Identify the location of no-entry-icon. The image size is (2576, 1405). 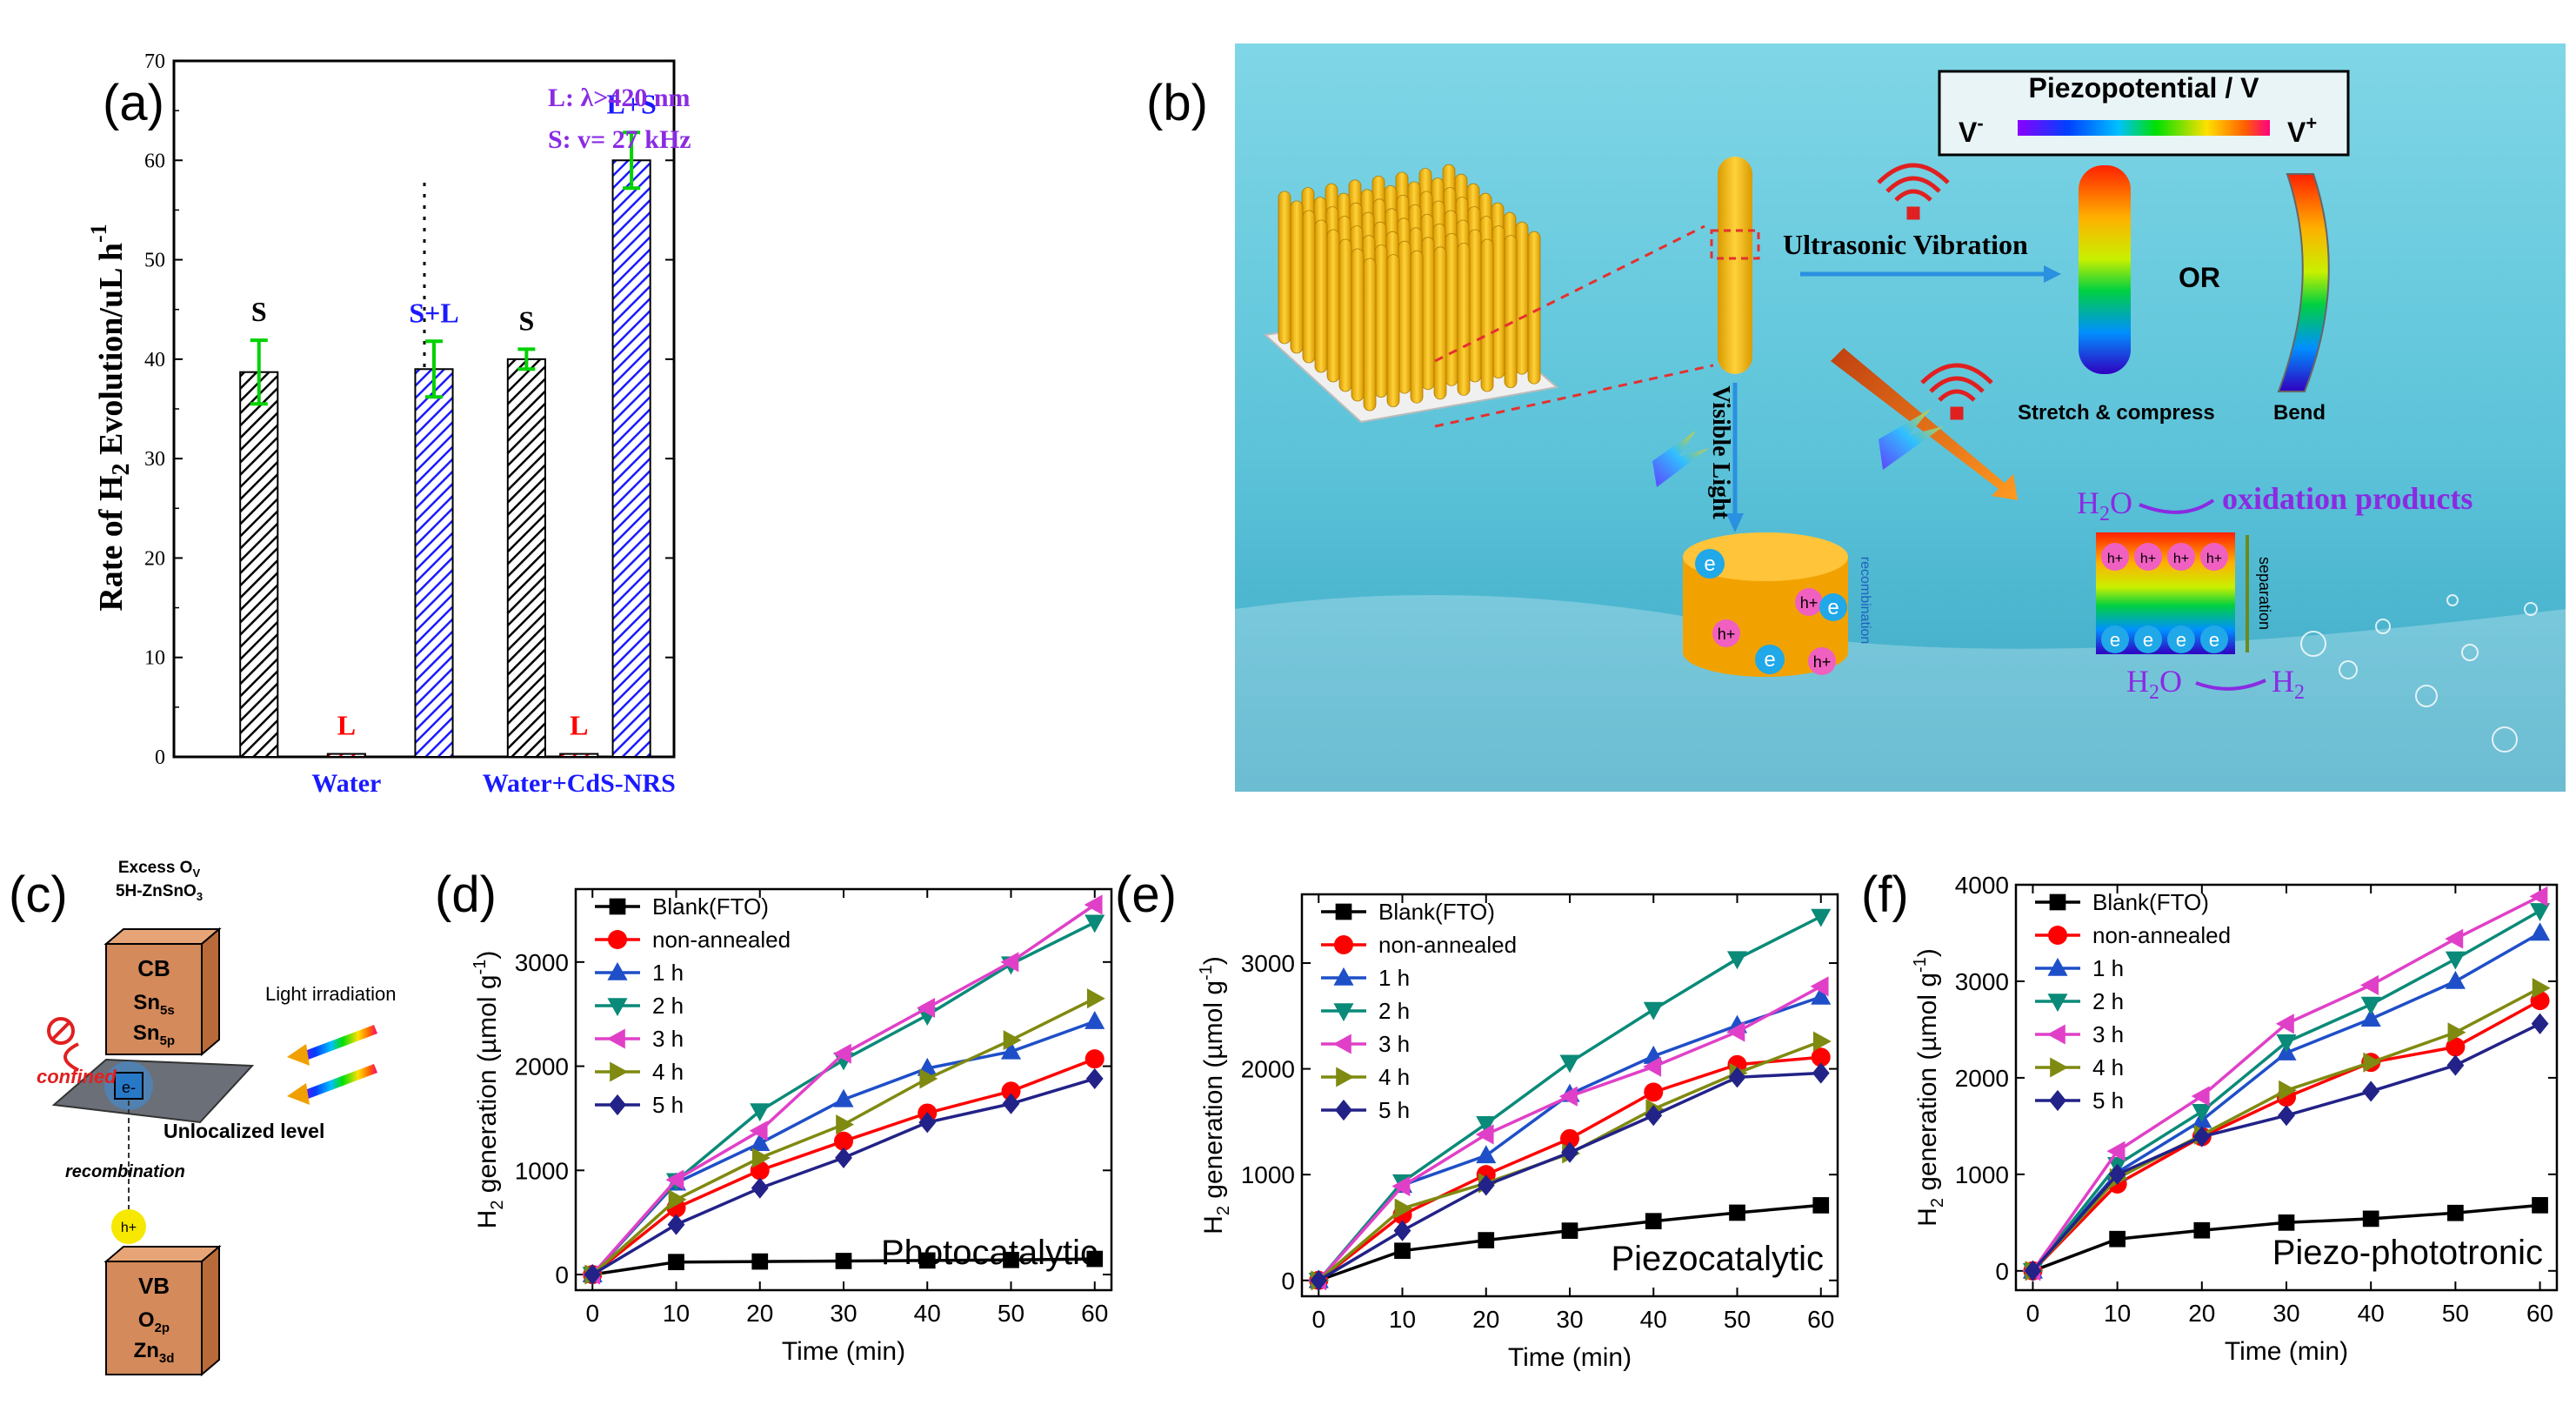
(61, 1031).